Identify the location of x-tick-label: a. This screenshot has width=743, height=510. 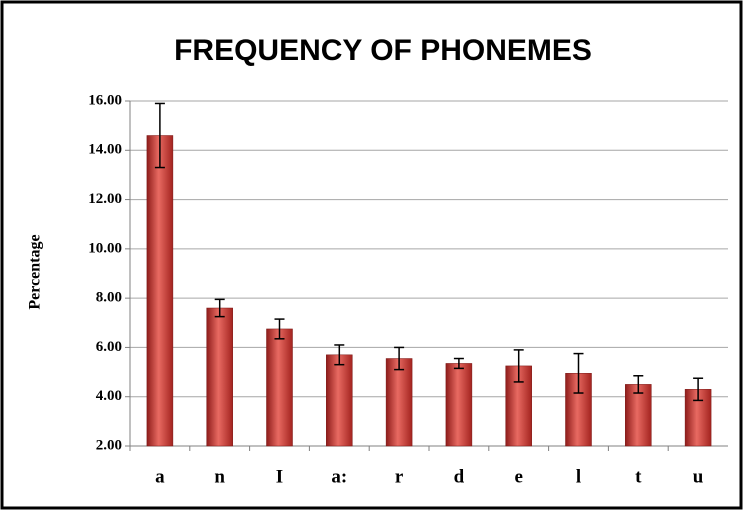
(160, 476).